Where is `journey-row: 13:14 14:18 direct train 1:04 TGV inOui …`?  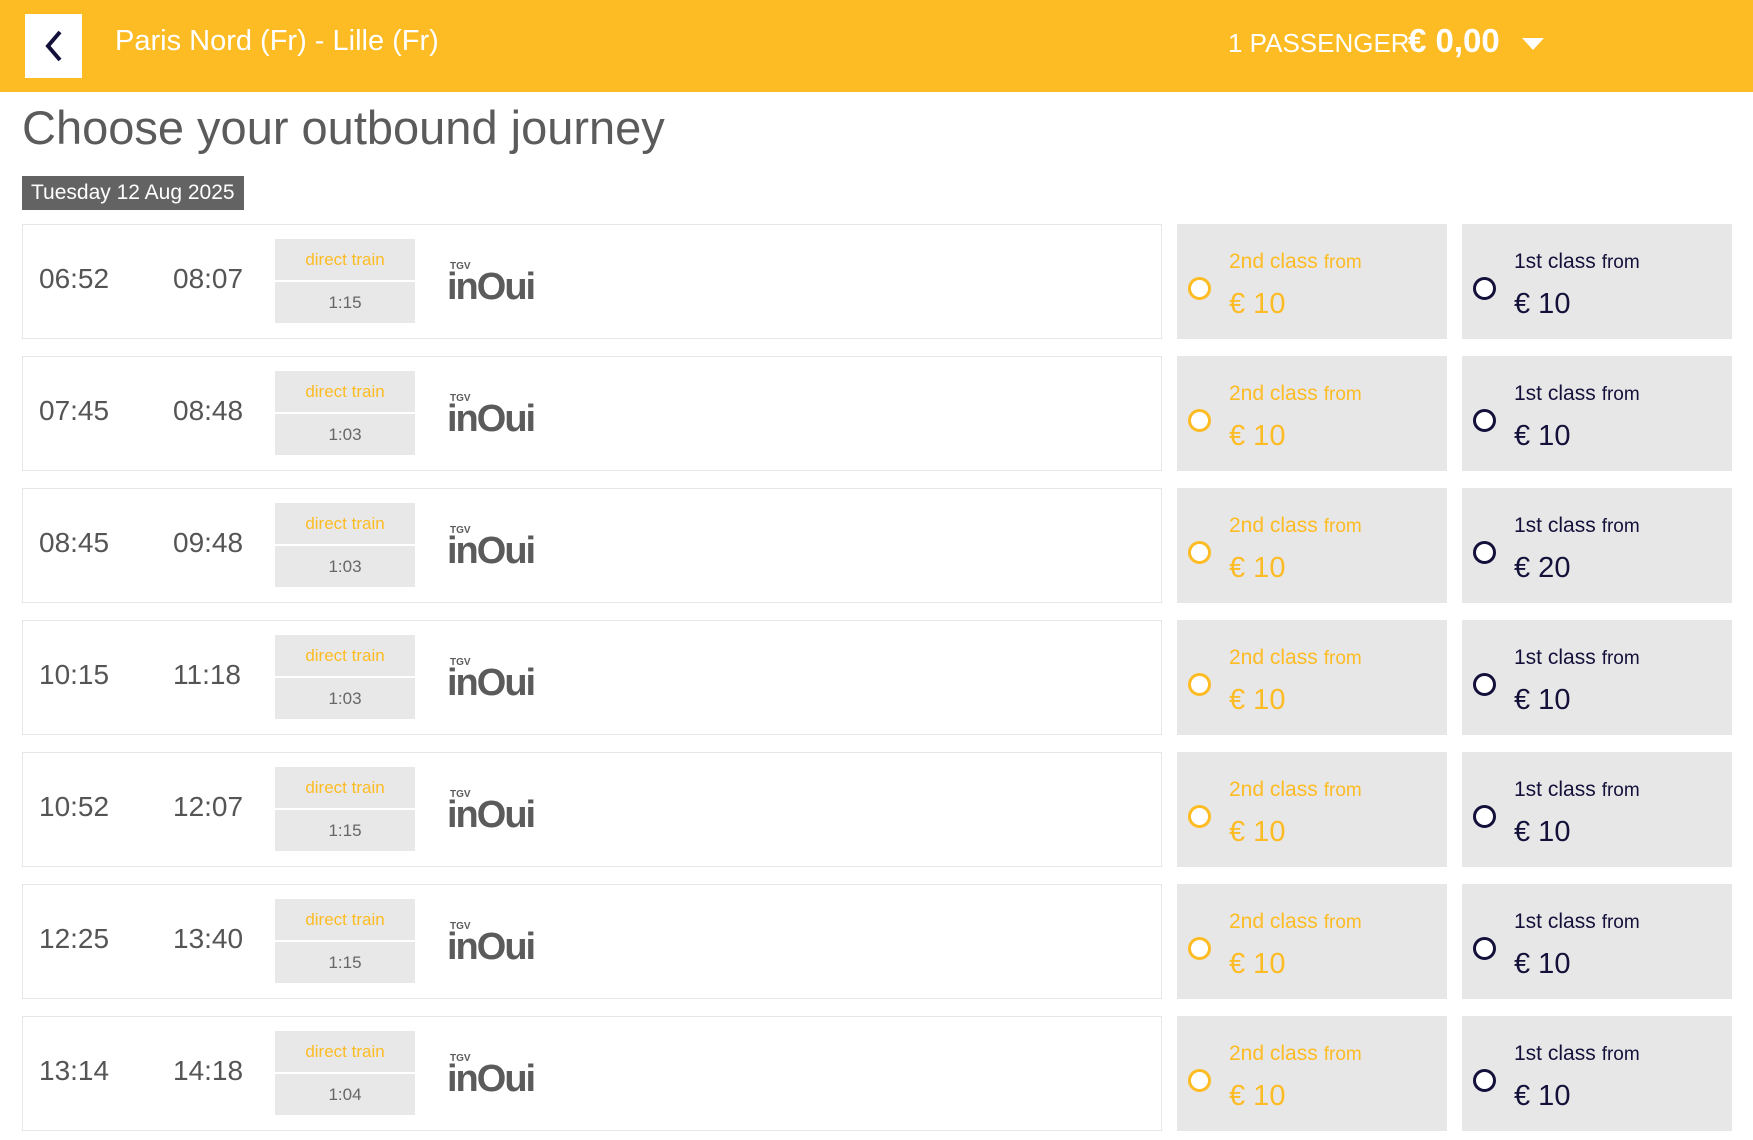 journey-row: 13:14 14:18 direct train 1:04 TGV inOui … is located at coordinates (877, 1073).